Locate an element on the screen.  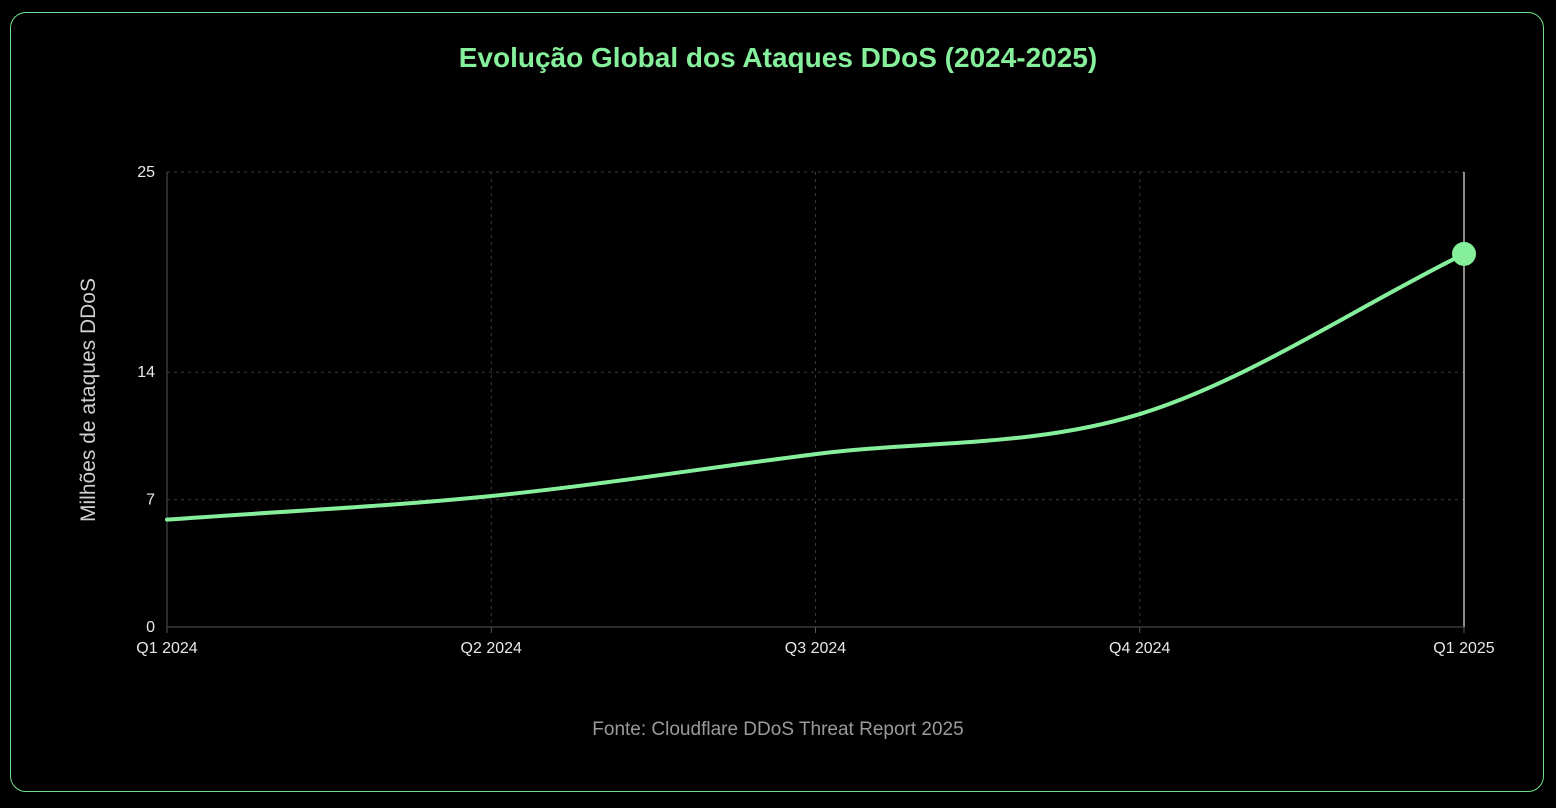
x-tick-label: Q4 2024 is located at coordinates (1139, 648).